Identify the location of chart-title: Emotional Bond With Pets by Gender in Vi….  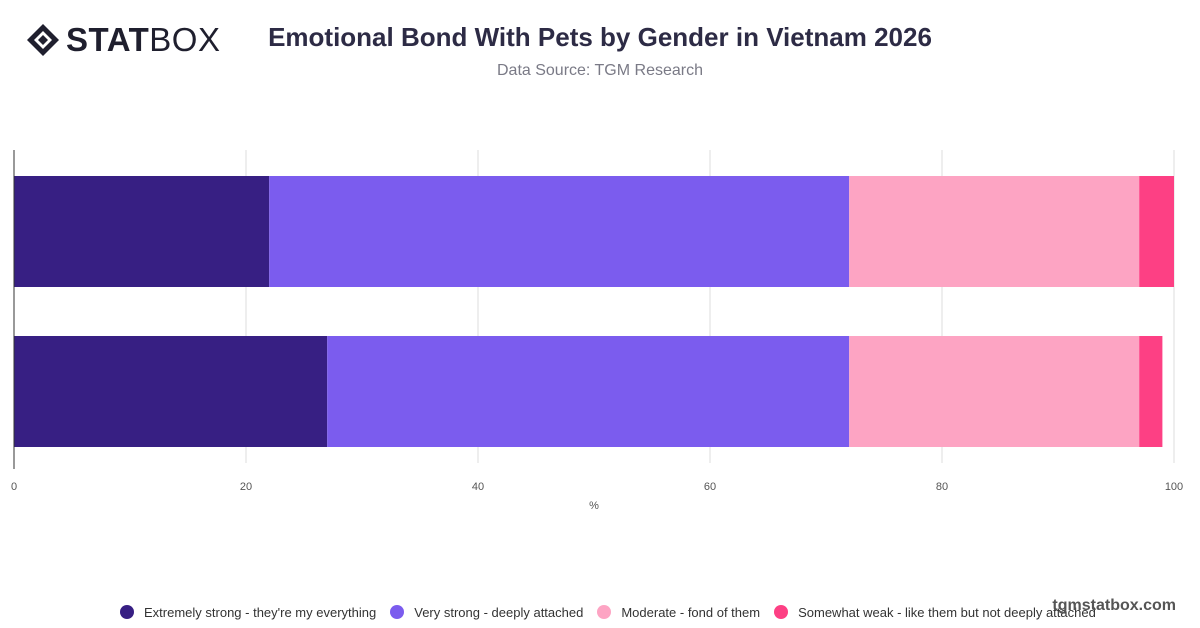
(600, 37).